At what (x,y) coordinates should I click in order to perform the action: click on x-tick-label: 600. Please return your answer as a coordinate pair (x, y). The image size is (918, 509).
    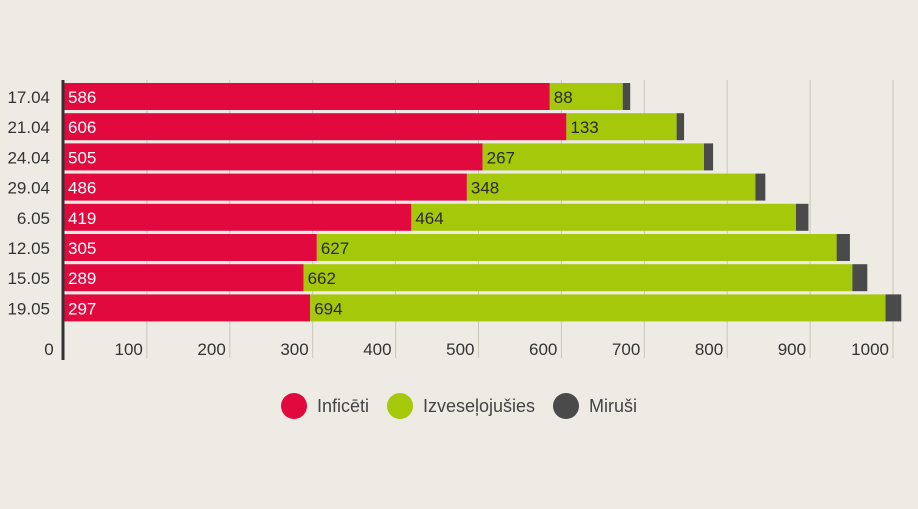
    Looking at the image, I should click on (543, 349).